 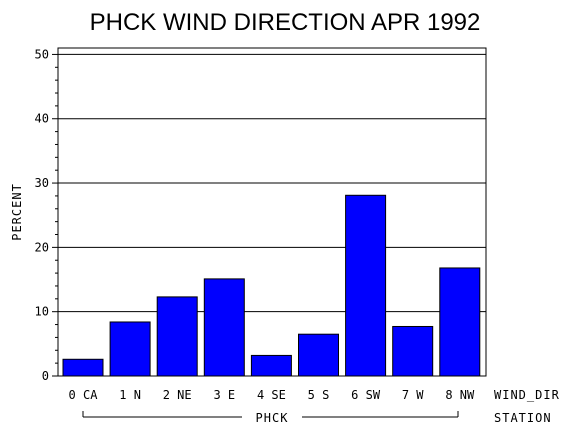 What do you see at coordinates (527, 395) in the screenshot?
I see `x-axis-title: WIND_DIR` at bounding box center [527, 395].